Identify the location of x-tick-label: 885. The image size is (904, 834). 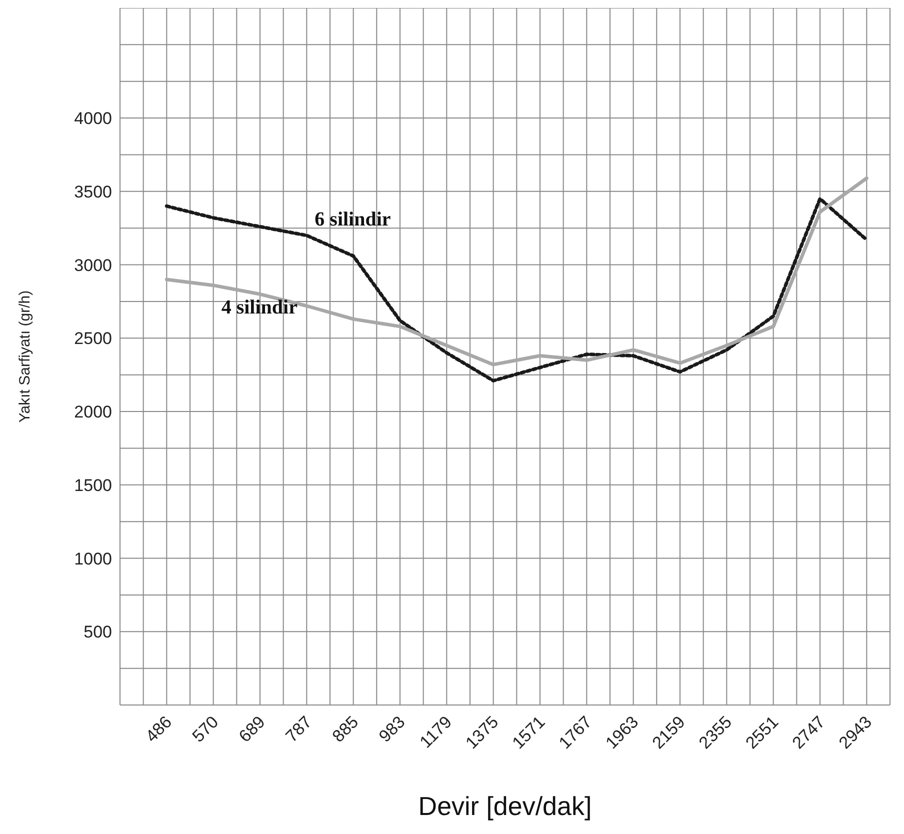
(345, 729).